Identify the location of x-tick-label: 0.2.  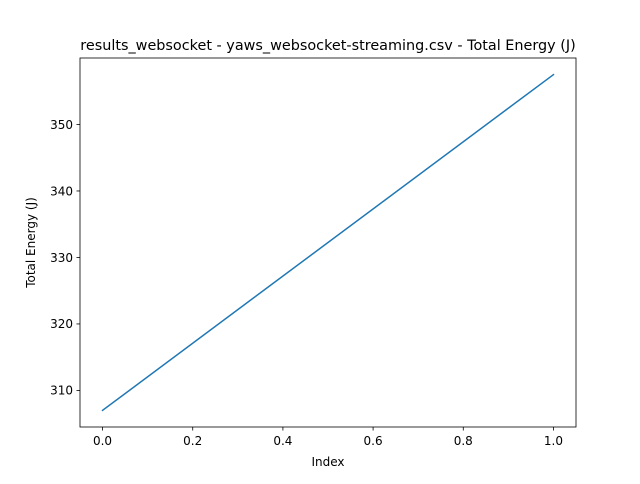
(192, 441).